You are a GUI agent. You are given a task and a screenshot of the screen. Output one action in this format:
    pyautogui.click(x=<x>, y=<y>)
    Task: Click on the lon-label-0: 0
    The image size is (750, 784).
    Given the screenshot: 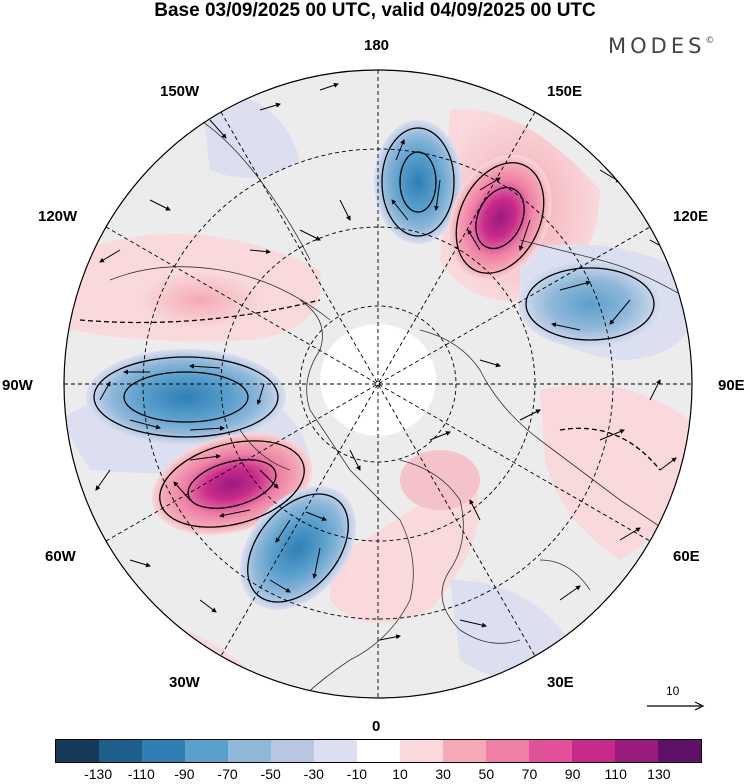 What is the action you would take?
    pyautogui.click(x=376, y=726)
    